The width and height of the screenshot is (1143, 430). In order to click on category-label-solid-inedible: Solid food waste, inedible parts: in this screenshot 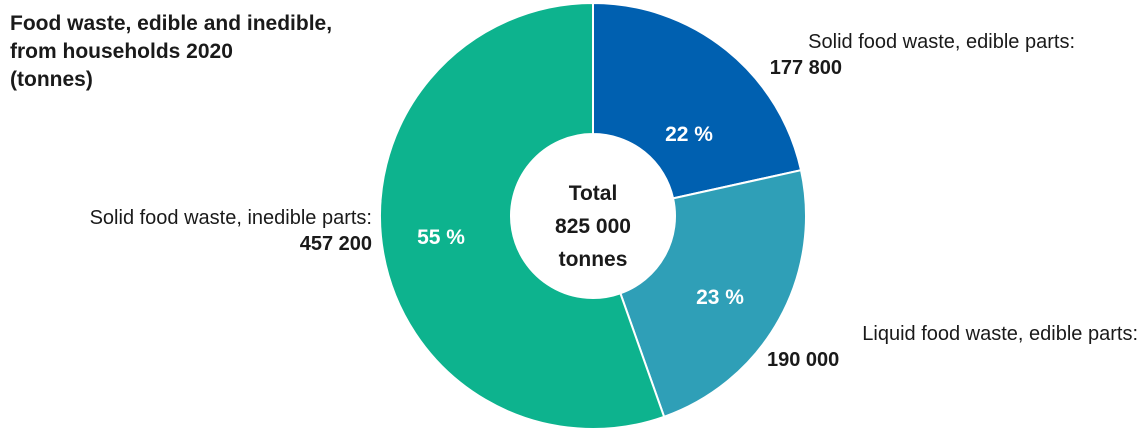, I will do `click(231, 218)`.